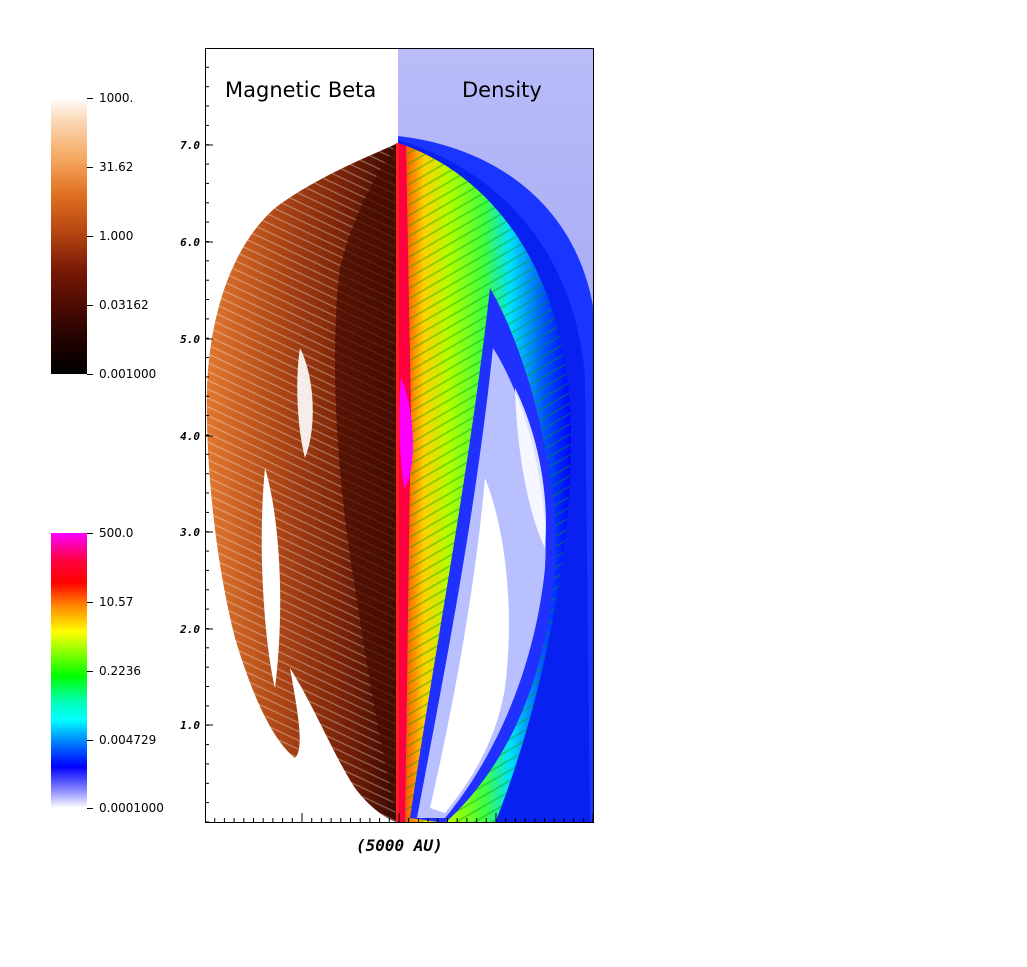 The image size is (1027, 967). Describe the element at coordinates (69, 236) in the screenshot. I see `beta-colorbar` at that location.